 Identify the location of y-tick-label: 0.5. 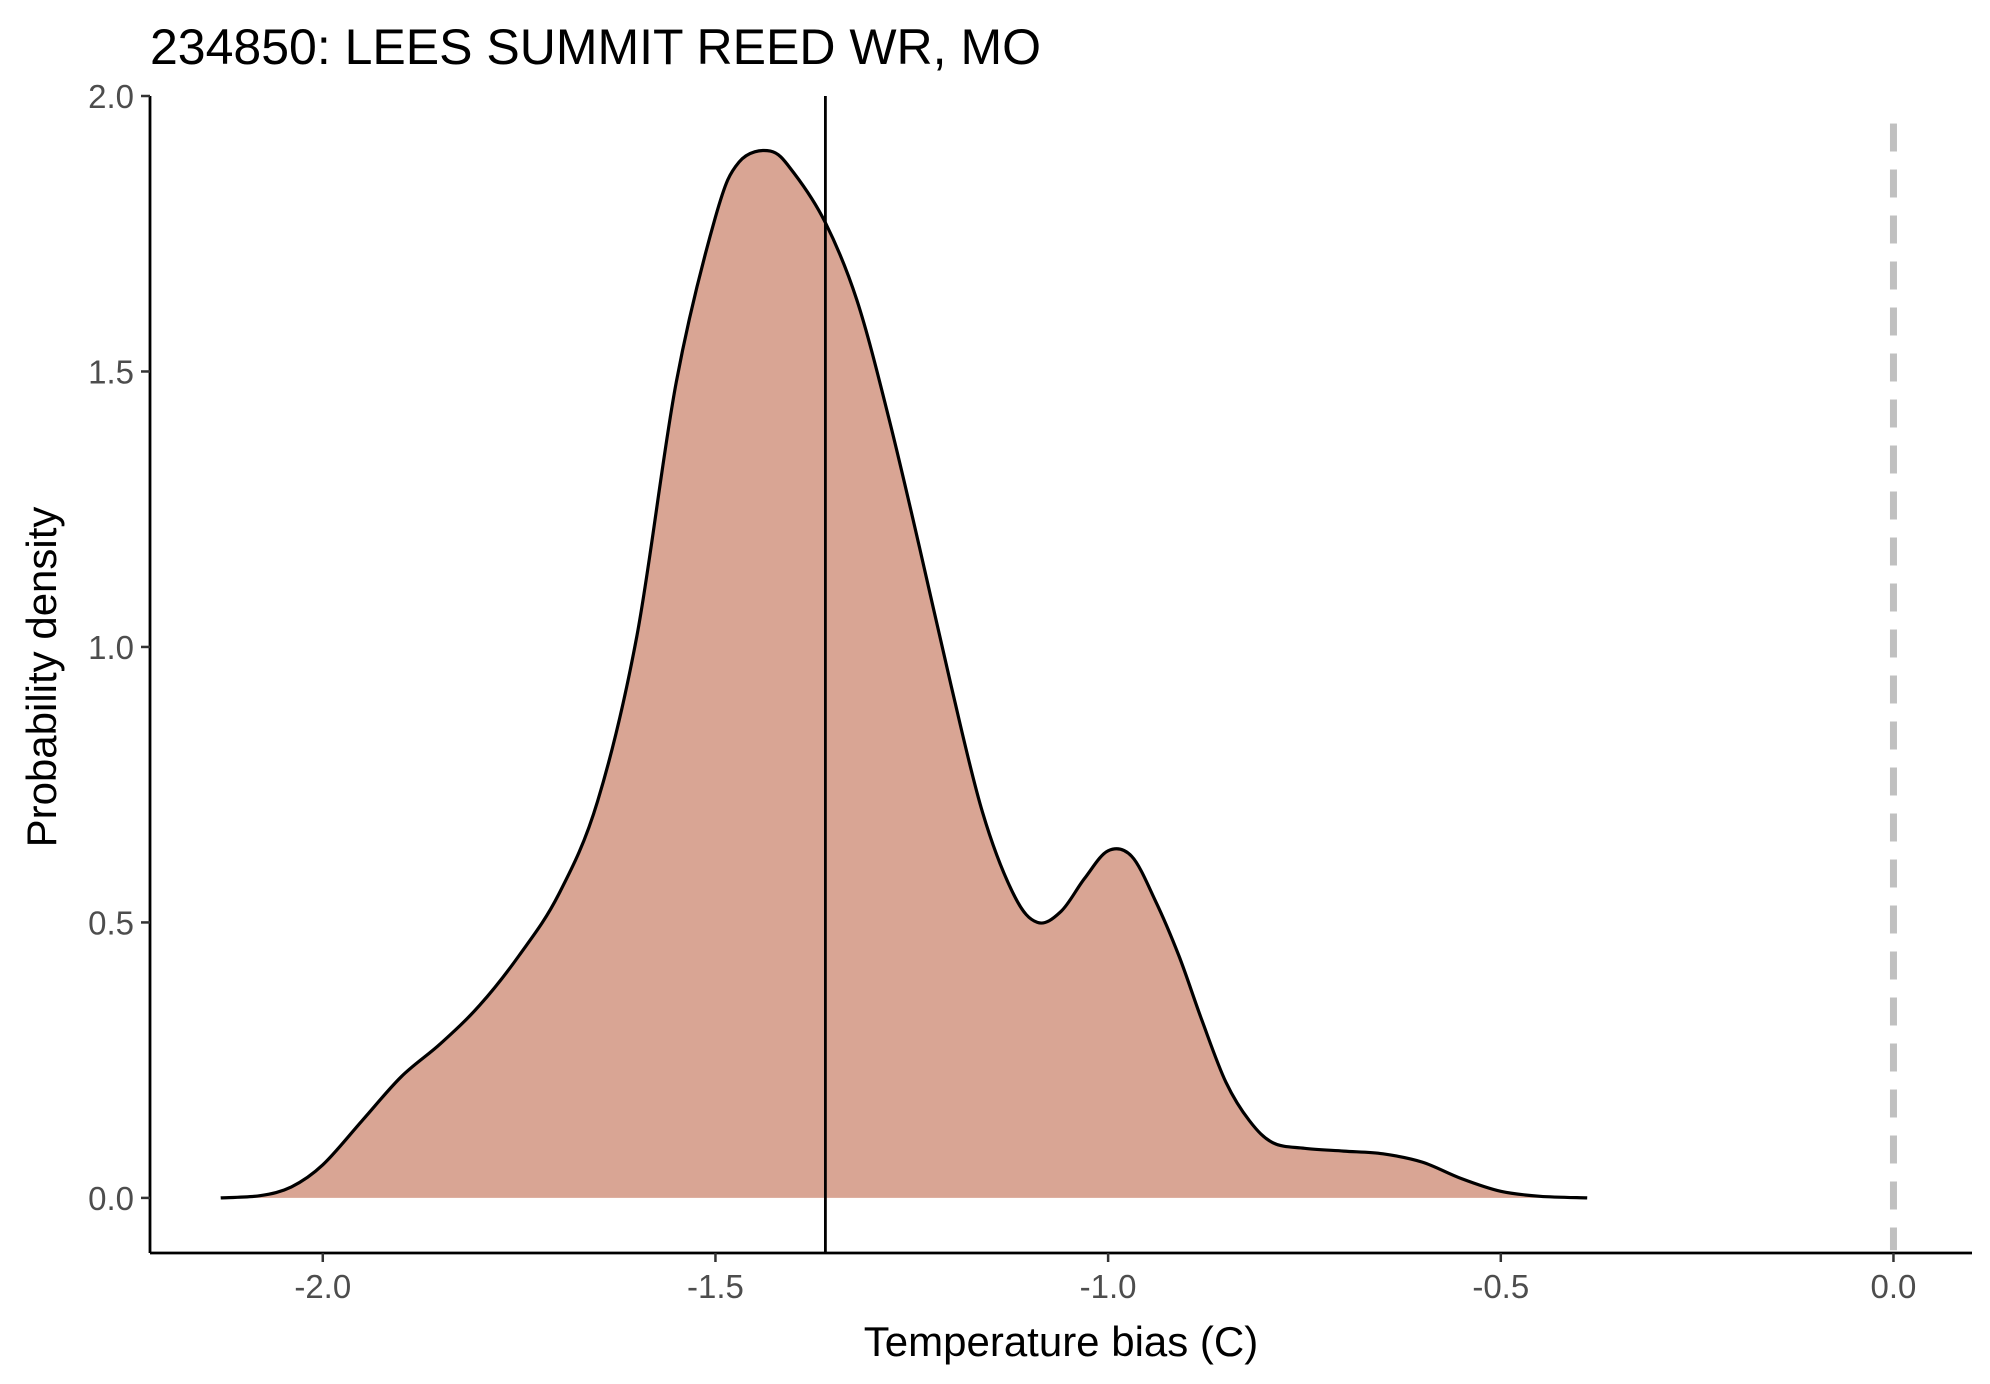
(111, 922).